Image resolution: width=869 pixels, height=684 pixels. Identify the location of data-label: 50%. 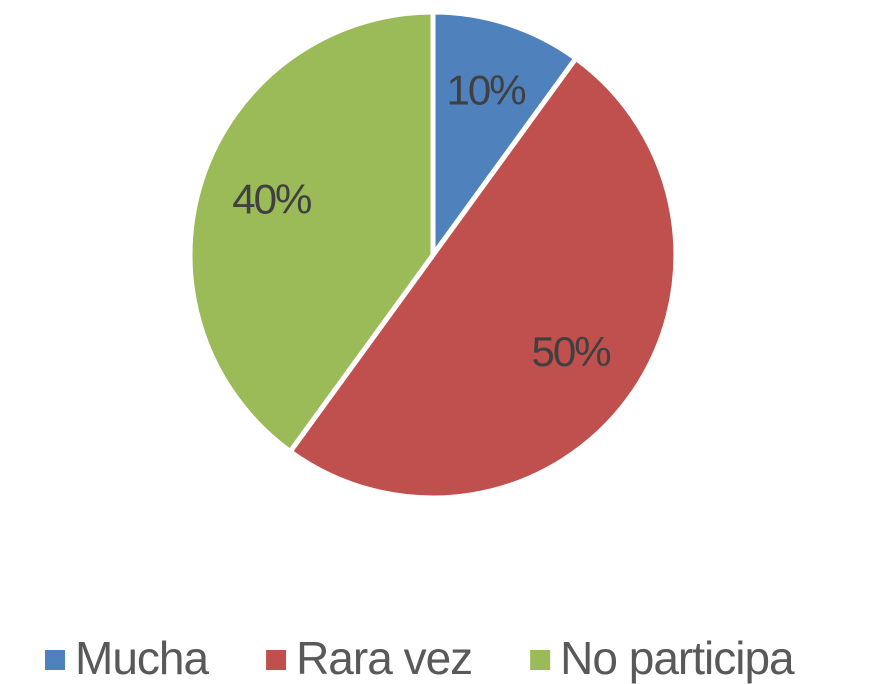
(571, 351).